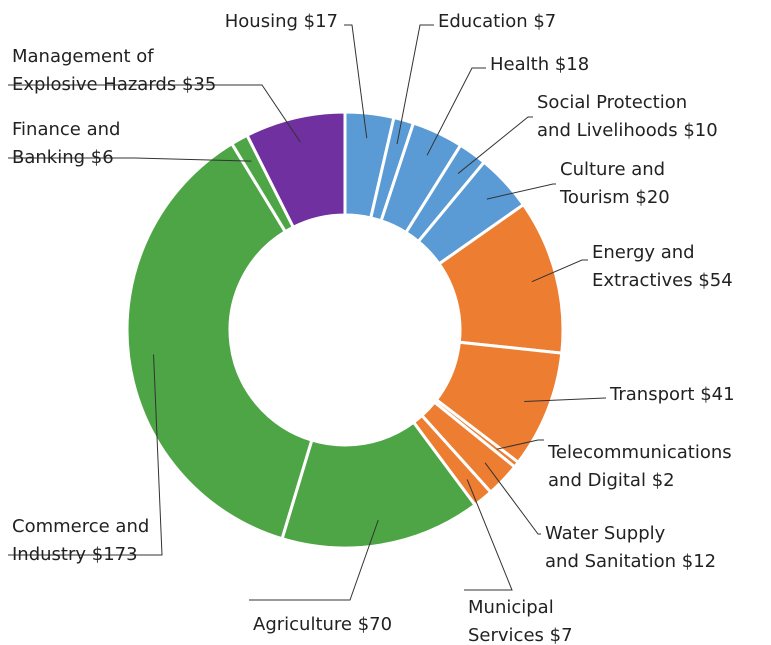 This screenshot has width=771, height=645. I want to click on slice-label: Municipal, so click(511, 607).